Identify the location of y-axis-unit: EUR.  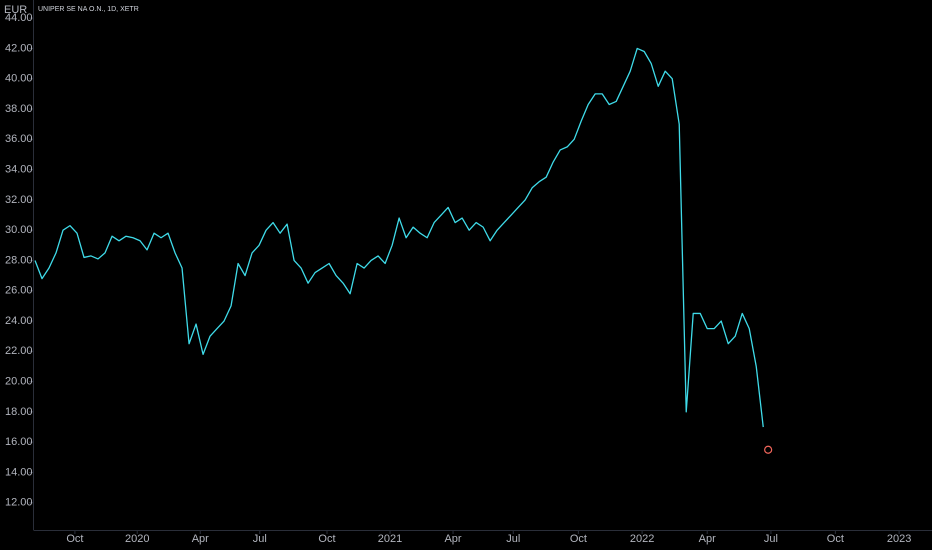
(15, 10).